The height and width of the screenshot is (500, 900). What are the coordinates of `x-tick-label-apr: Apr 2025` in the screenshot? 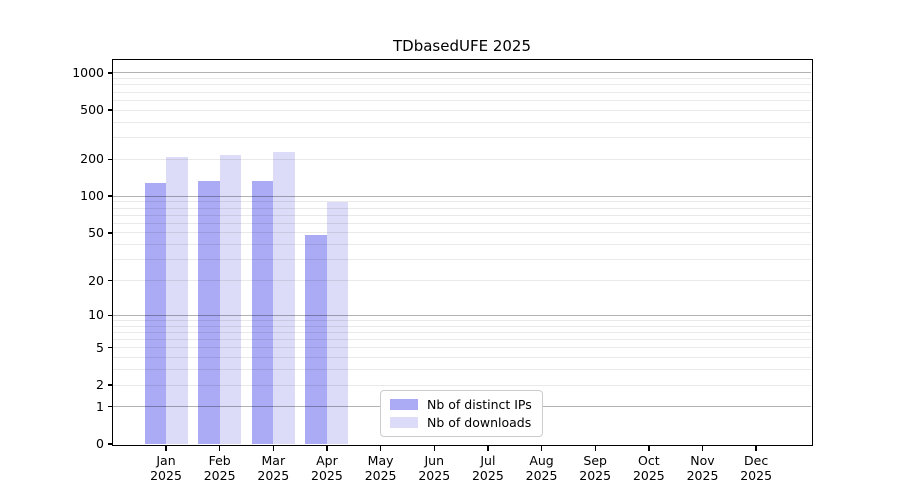 It's located at (327, 468).